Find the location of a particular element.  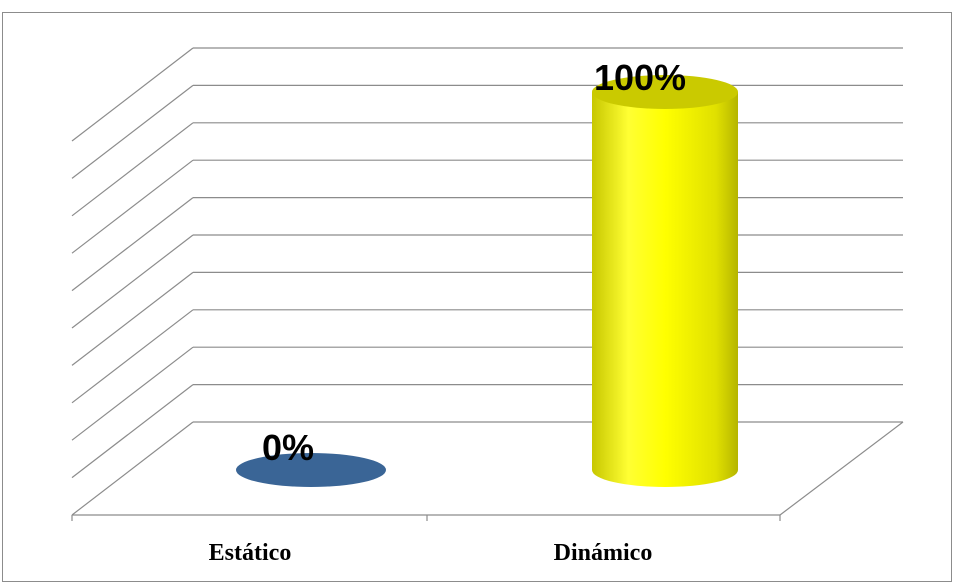

axes is located at coordinates (426, 517).